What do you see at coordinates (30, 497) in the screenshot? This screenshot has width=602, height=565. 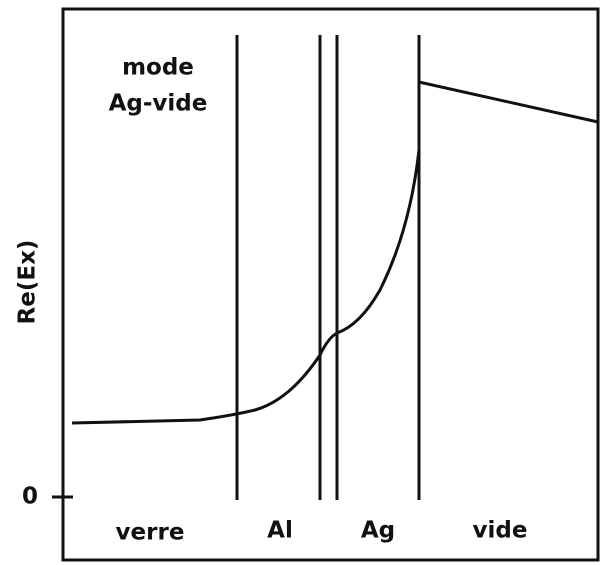 I see `y-tick-label: 0` at bounding box center [30, 497].